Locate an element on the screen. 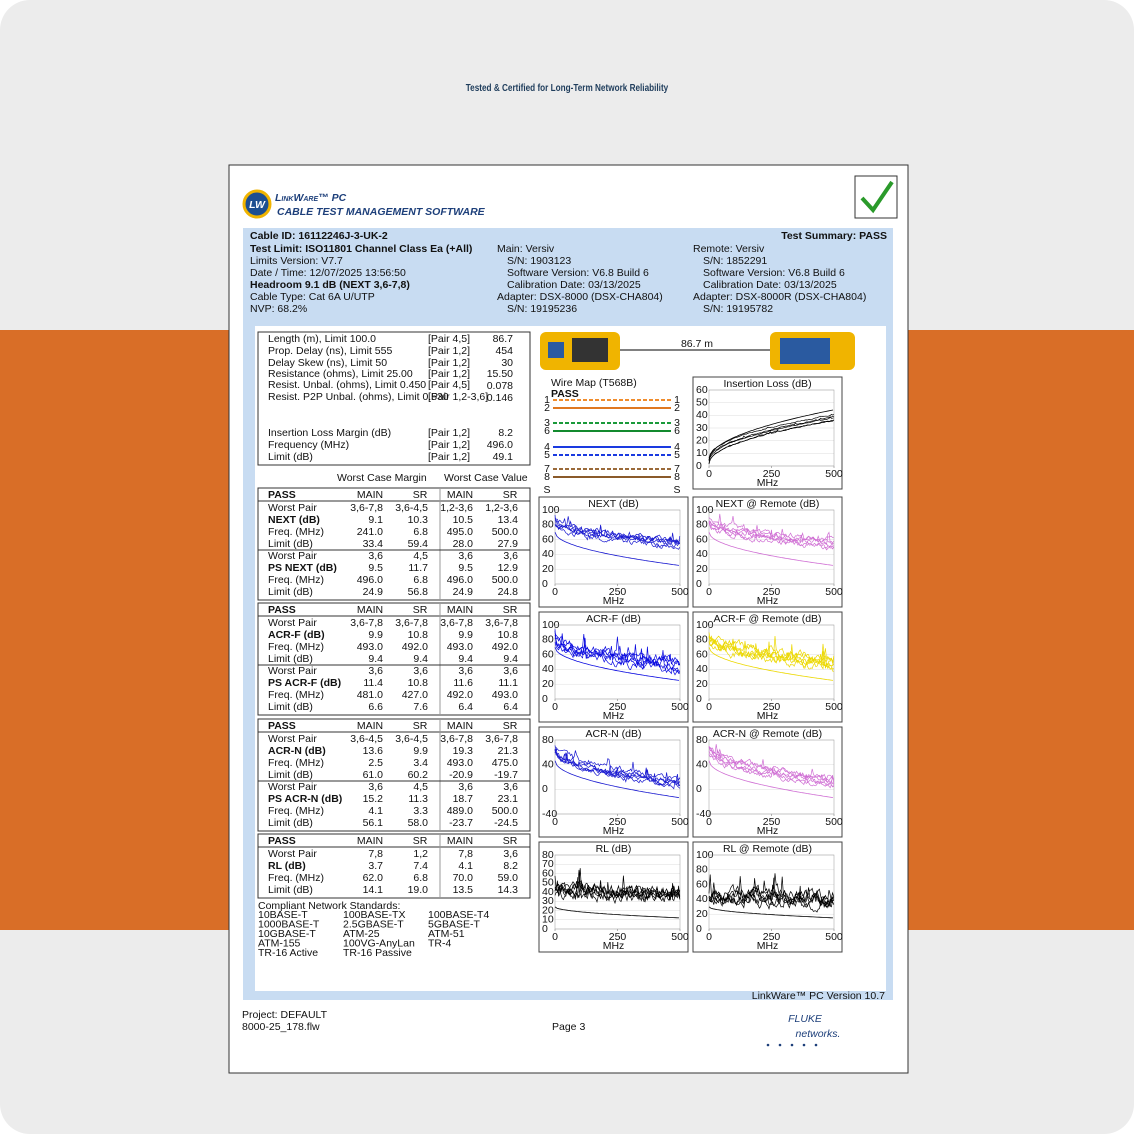 The image size is (1134, 1134). table-cell: 24.8 is located at coordinates (508, 592).